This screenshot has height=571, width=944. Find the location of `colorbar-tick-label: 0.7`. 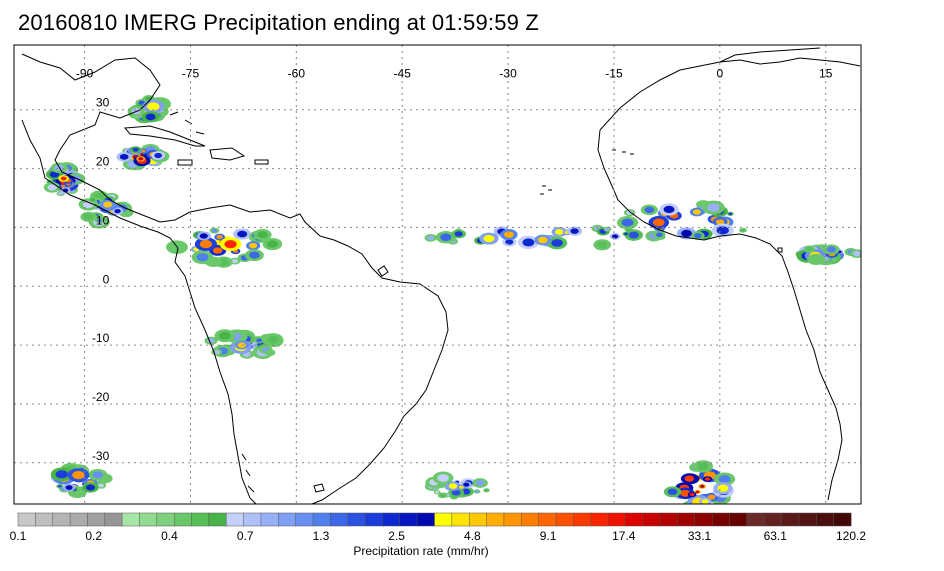

colorbar-tick-label: 0.7 is located at coordinates (245, 536).